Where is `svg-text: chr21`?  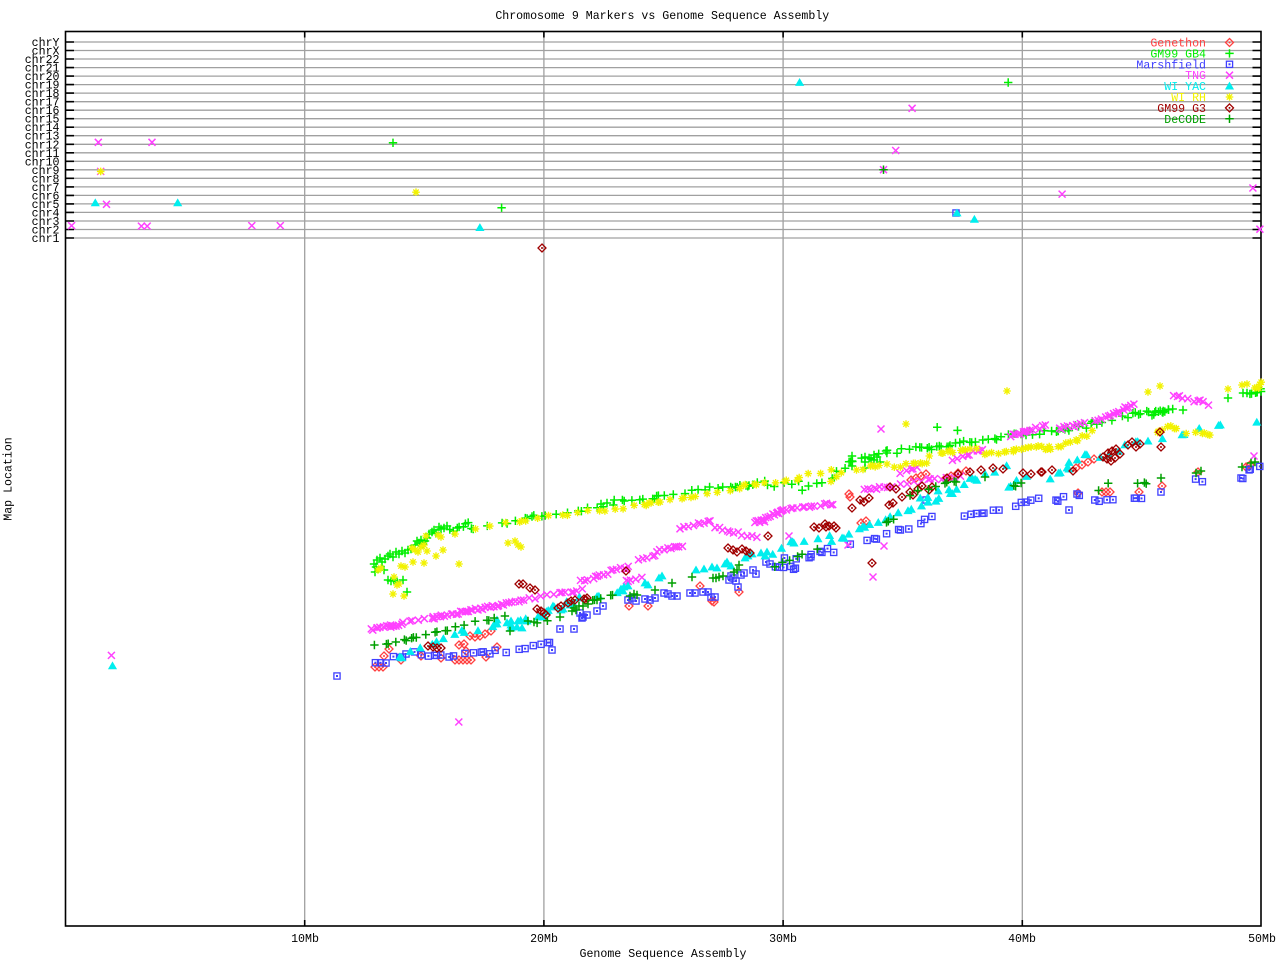 svg-text: chr21 is located at coordinates (42, 69).